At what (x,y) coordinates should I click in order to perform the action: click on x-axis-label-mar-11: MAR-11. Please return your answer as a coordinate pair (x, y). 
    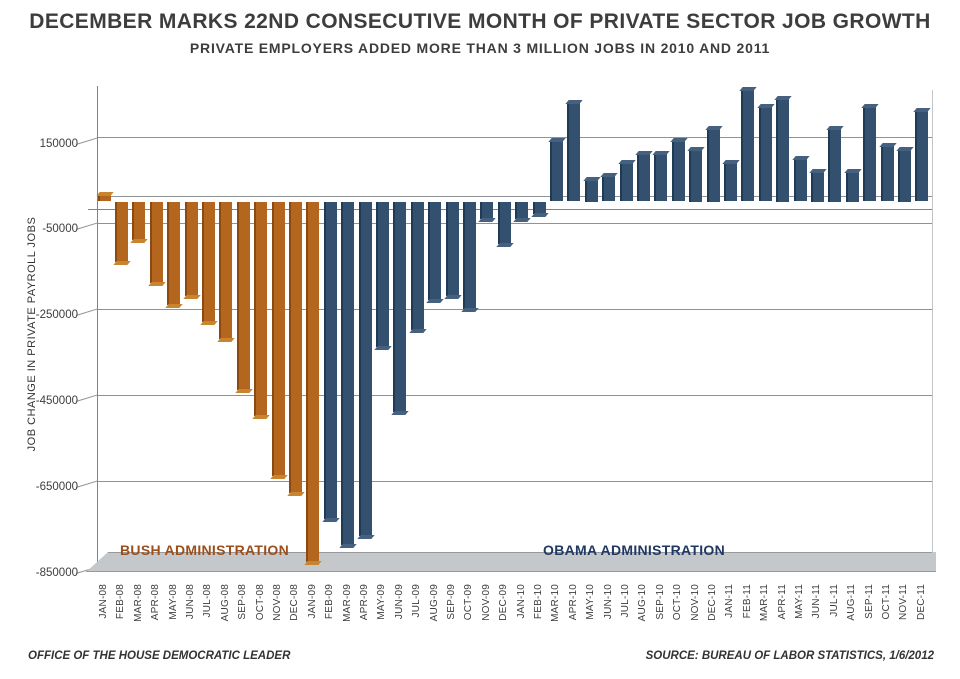
    Looking at the image, I should click on (765, 603).